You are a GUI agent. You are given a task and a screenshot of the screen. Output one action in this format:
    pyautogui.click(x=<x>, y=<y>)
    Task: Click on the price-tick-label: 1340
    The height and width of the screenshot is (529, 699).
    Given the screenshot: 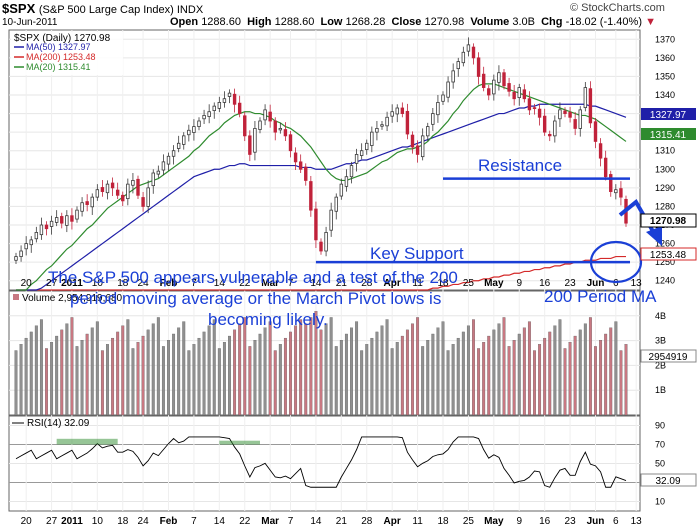 What is the action you would take?
    pyautogui.click(x=665, y=95)
    